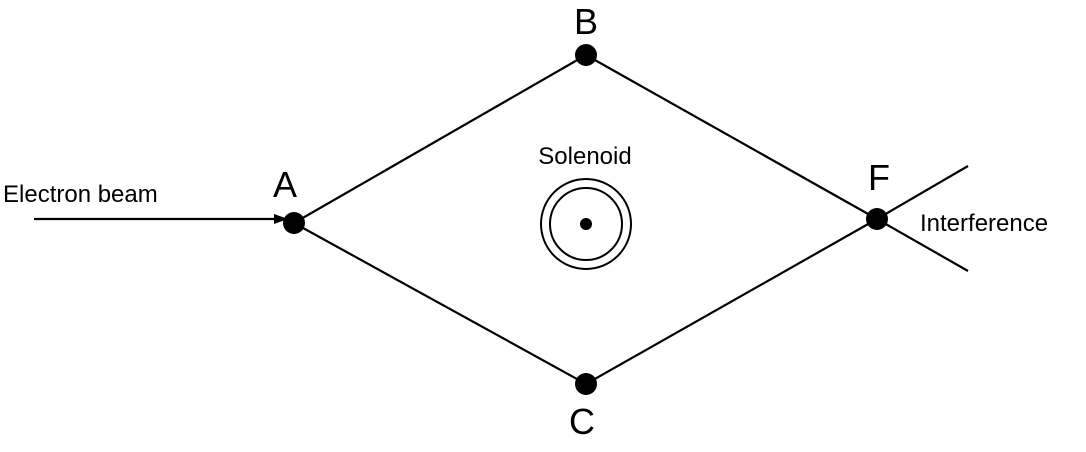 Image resolution: width=1086 pixels, height=452 pixels. Describe the element at coordinates (440, 139) in the screenshot. I see `path-a-b` at that location.